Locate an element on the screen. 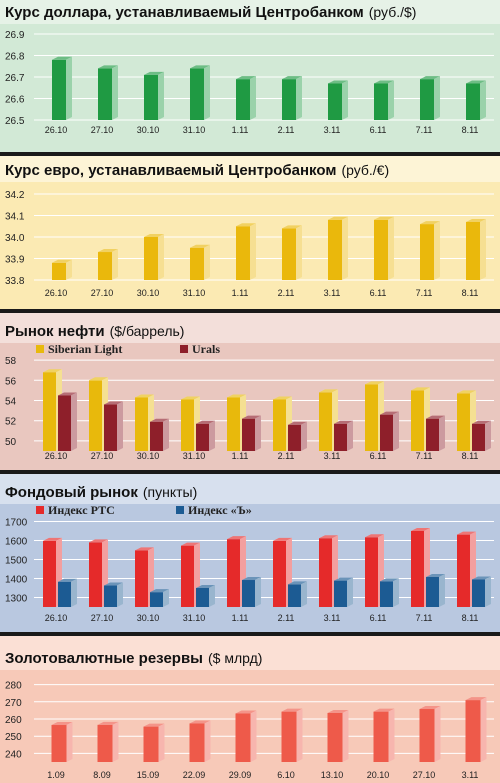 This screenshot has width=500, height=783. euro-category-label: 6.11 is located at coordinates (378, 293).